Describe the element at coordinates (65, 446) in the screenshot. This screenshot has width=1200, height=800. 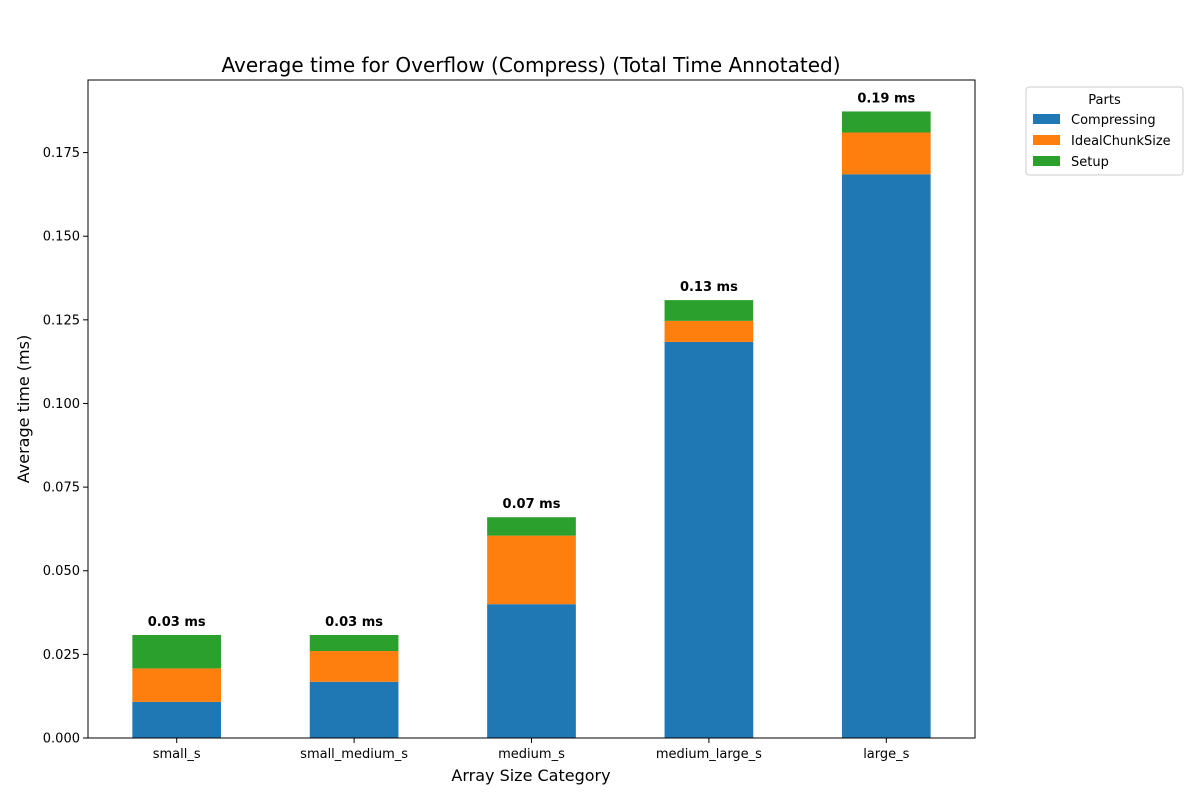
I see `y-axis: 0.000 0.025 0.050 0.075 0.100 0.125 0.150 0.175` at that location.